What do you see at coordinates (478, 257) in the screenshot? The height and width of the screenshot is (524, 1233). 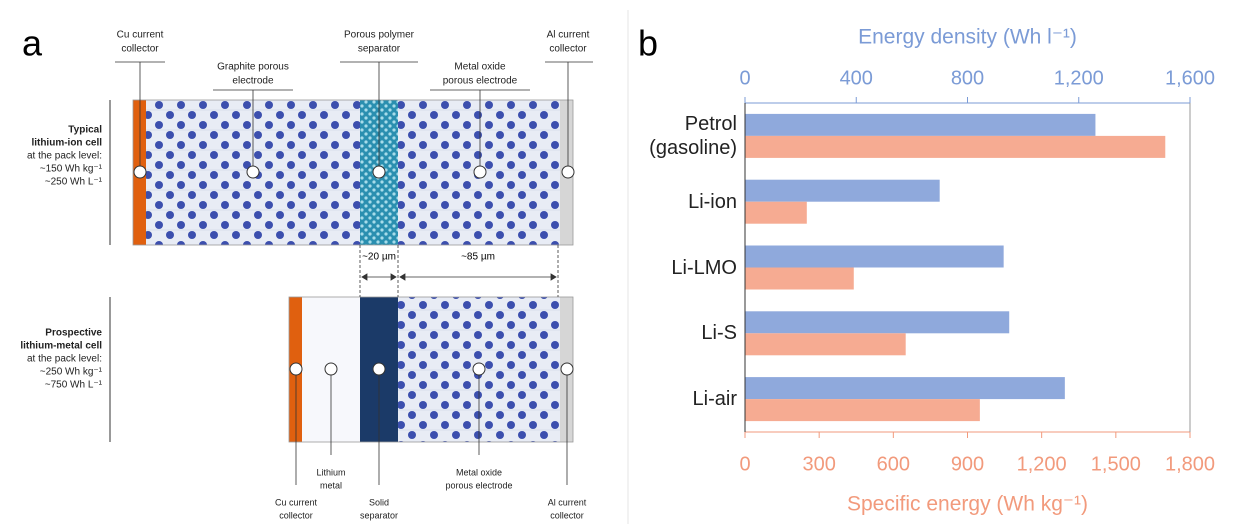 I see `dimension-label: ~85 µm` at bounding box center [478, 257].